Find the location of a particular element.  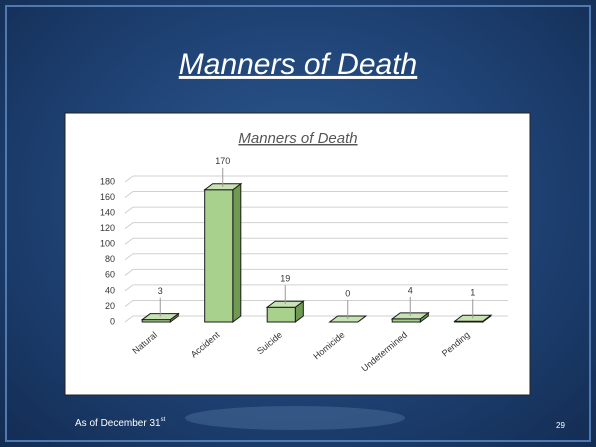

footer-sup: st is located at coordinates (163, 420).